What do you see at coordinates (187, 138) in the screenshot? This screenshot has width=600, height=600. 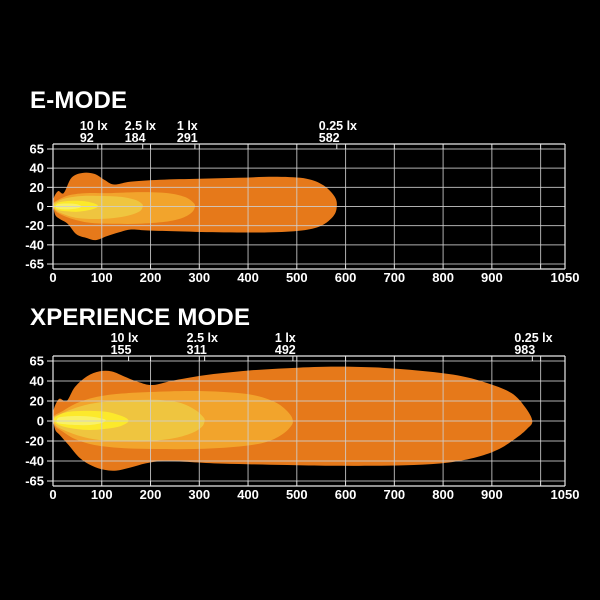 I see `annotation-distance-value: 291` at bounding box center [187, 138].